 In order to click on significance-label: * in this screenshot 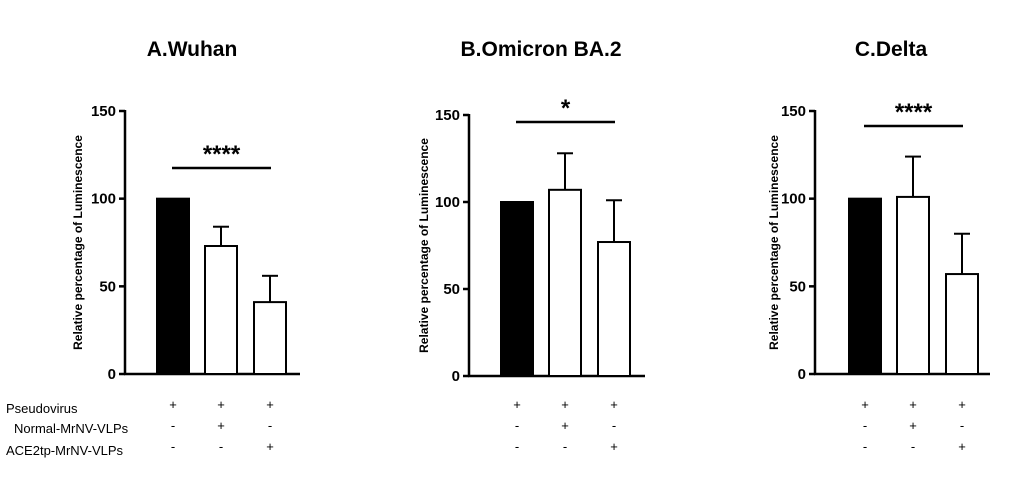, I will do `click(566, 108)`.